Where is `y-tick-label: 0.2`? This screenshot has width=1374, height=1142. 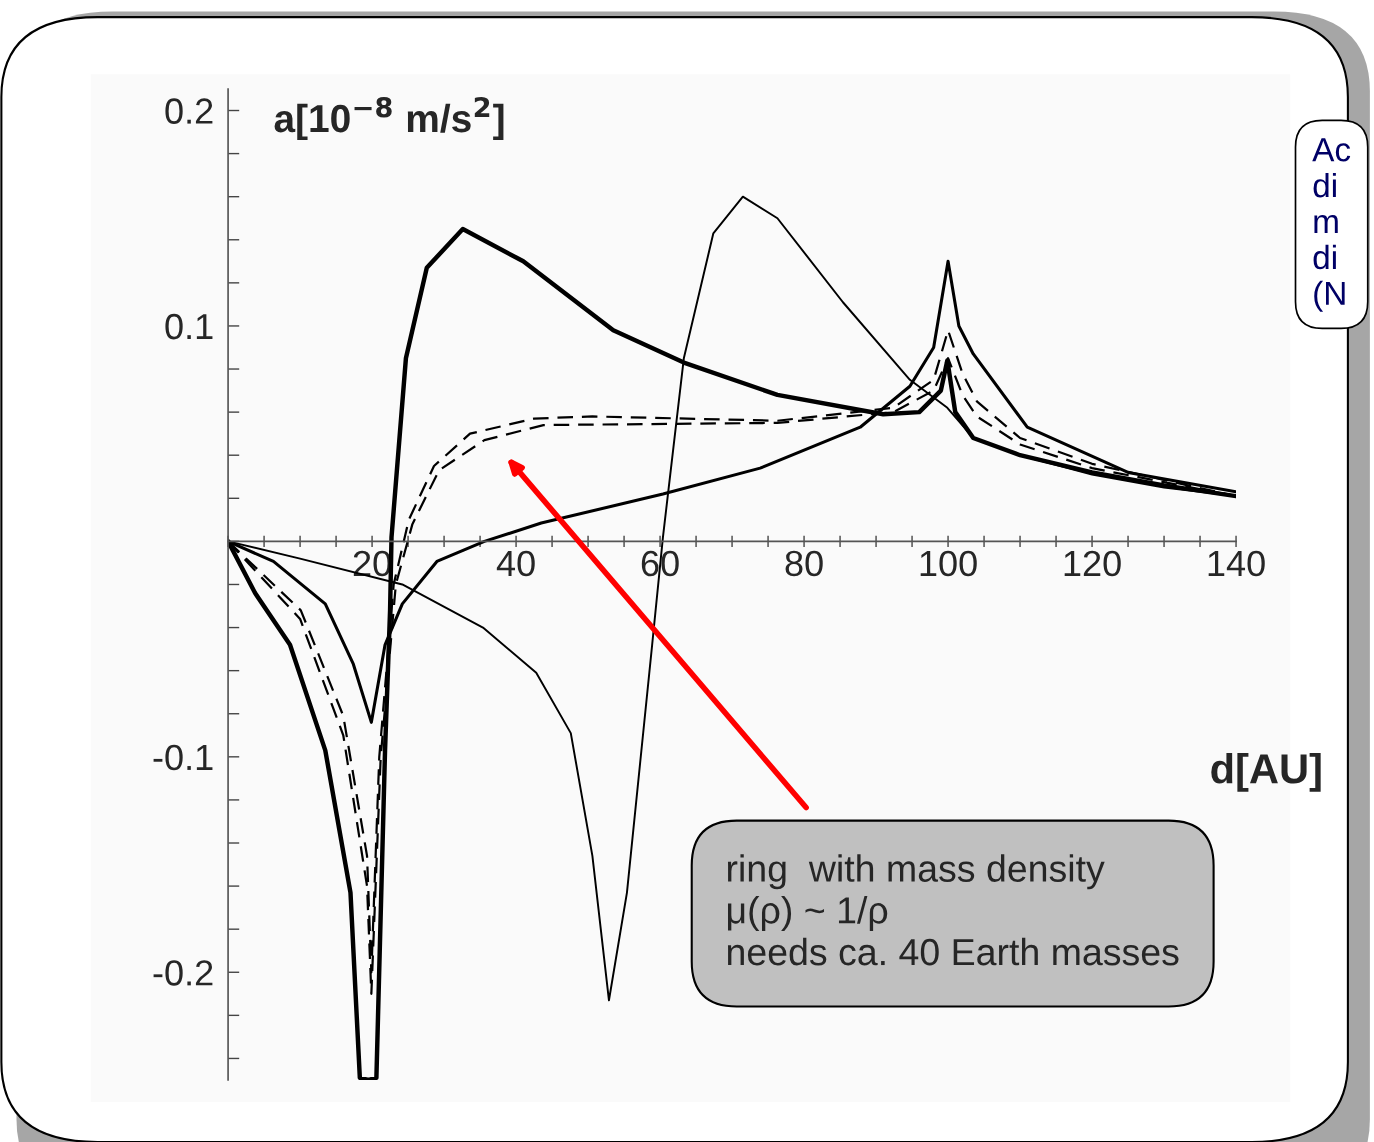
y-tick-label: 0.2 is located at coordinates (189, 111).